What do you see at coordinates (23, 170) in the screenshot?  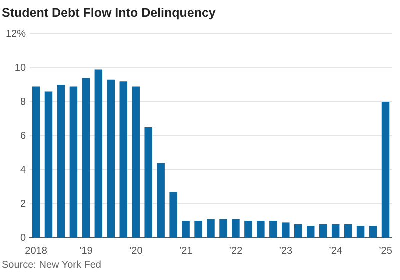 I see `y-tick-label: 4` at bounding box center [23, 170].